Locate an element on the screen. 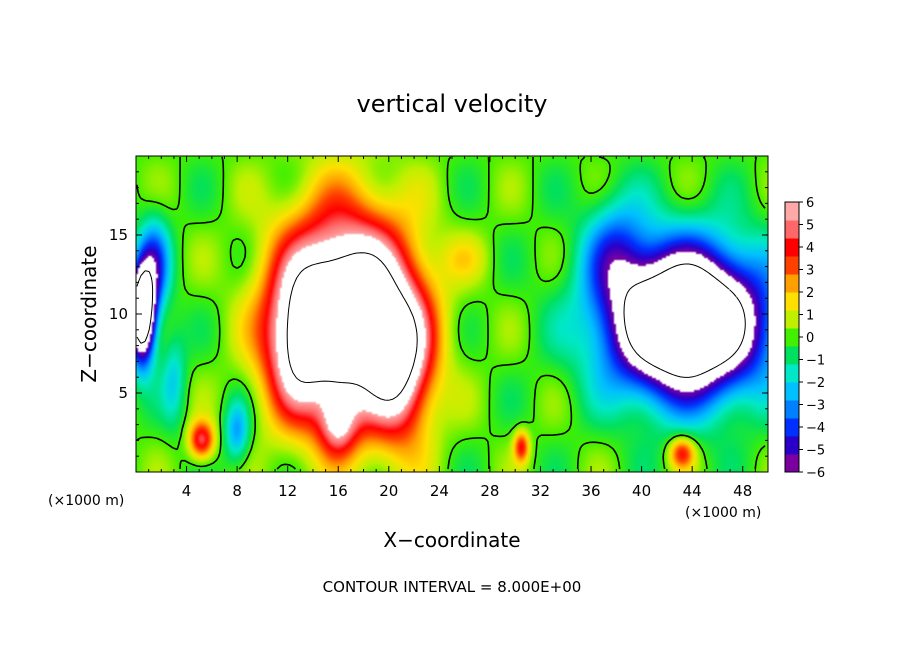  colorbar-tick-label: −4 is located at coordinates (815, 428).